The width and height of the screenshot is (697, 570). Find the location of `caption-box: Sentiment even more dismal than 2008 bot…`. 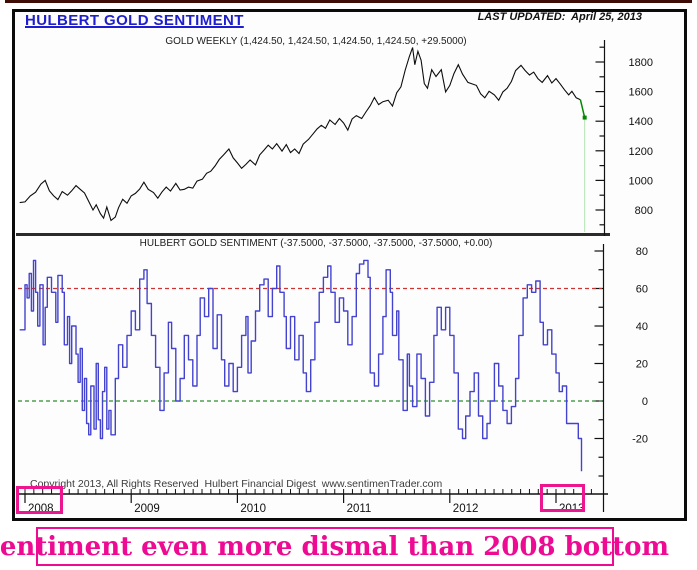

caption-box: Sentiment even more dismal than 2008 bot… is located at coordinates (334, 546).